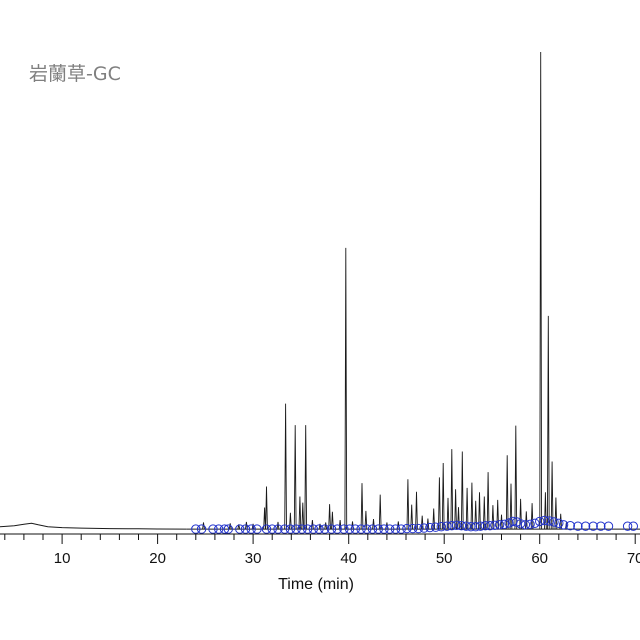  What do you see at coordinates (253, 558) in the screenshot?
I see `x-tick-label: 30` at bounding box center [253, 558].